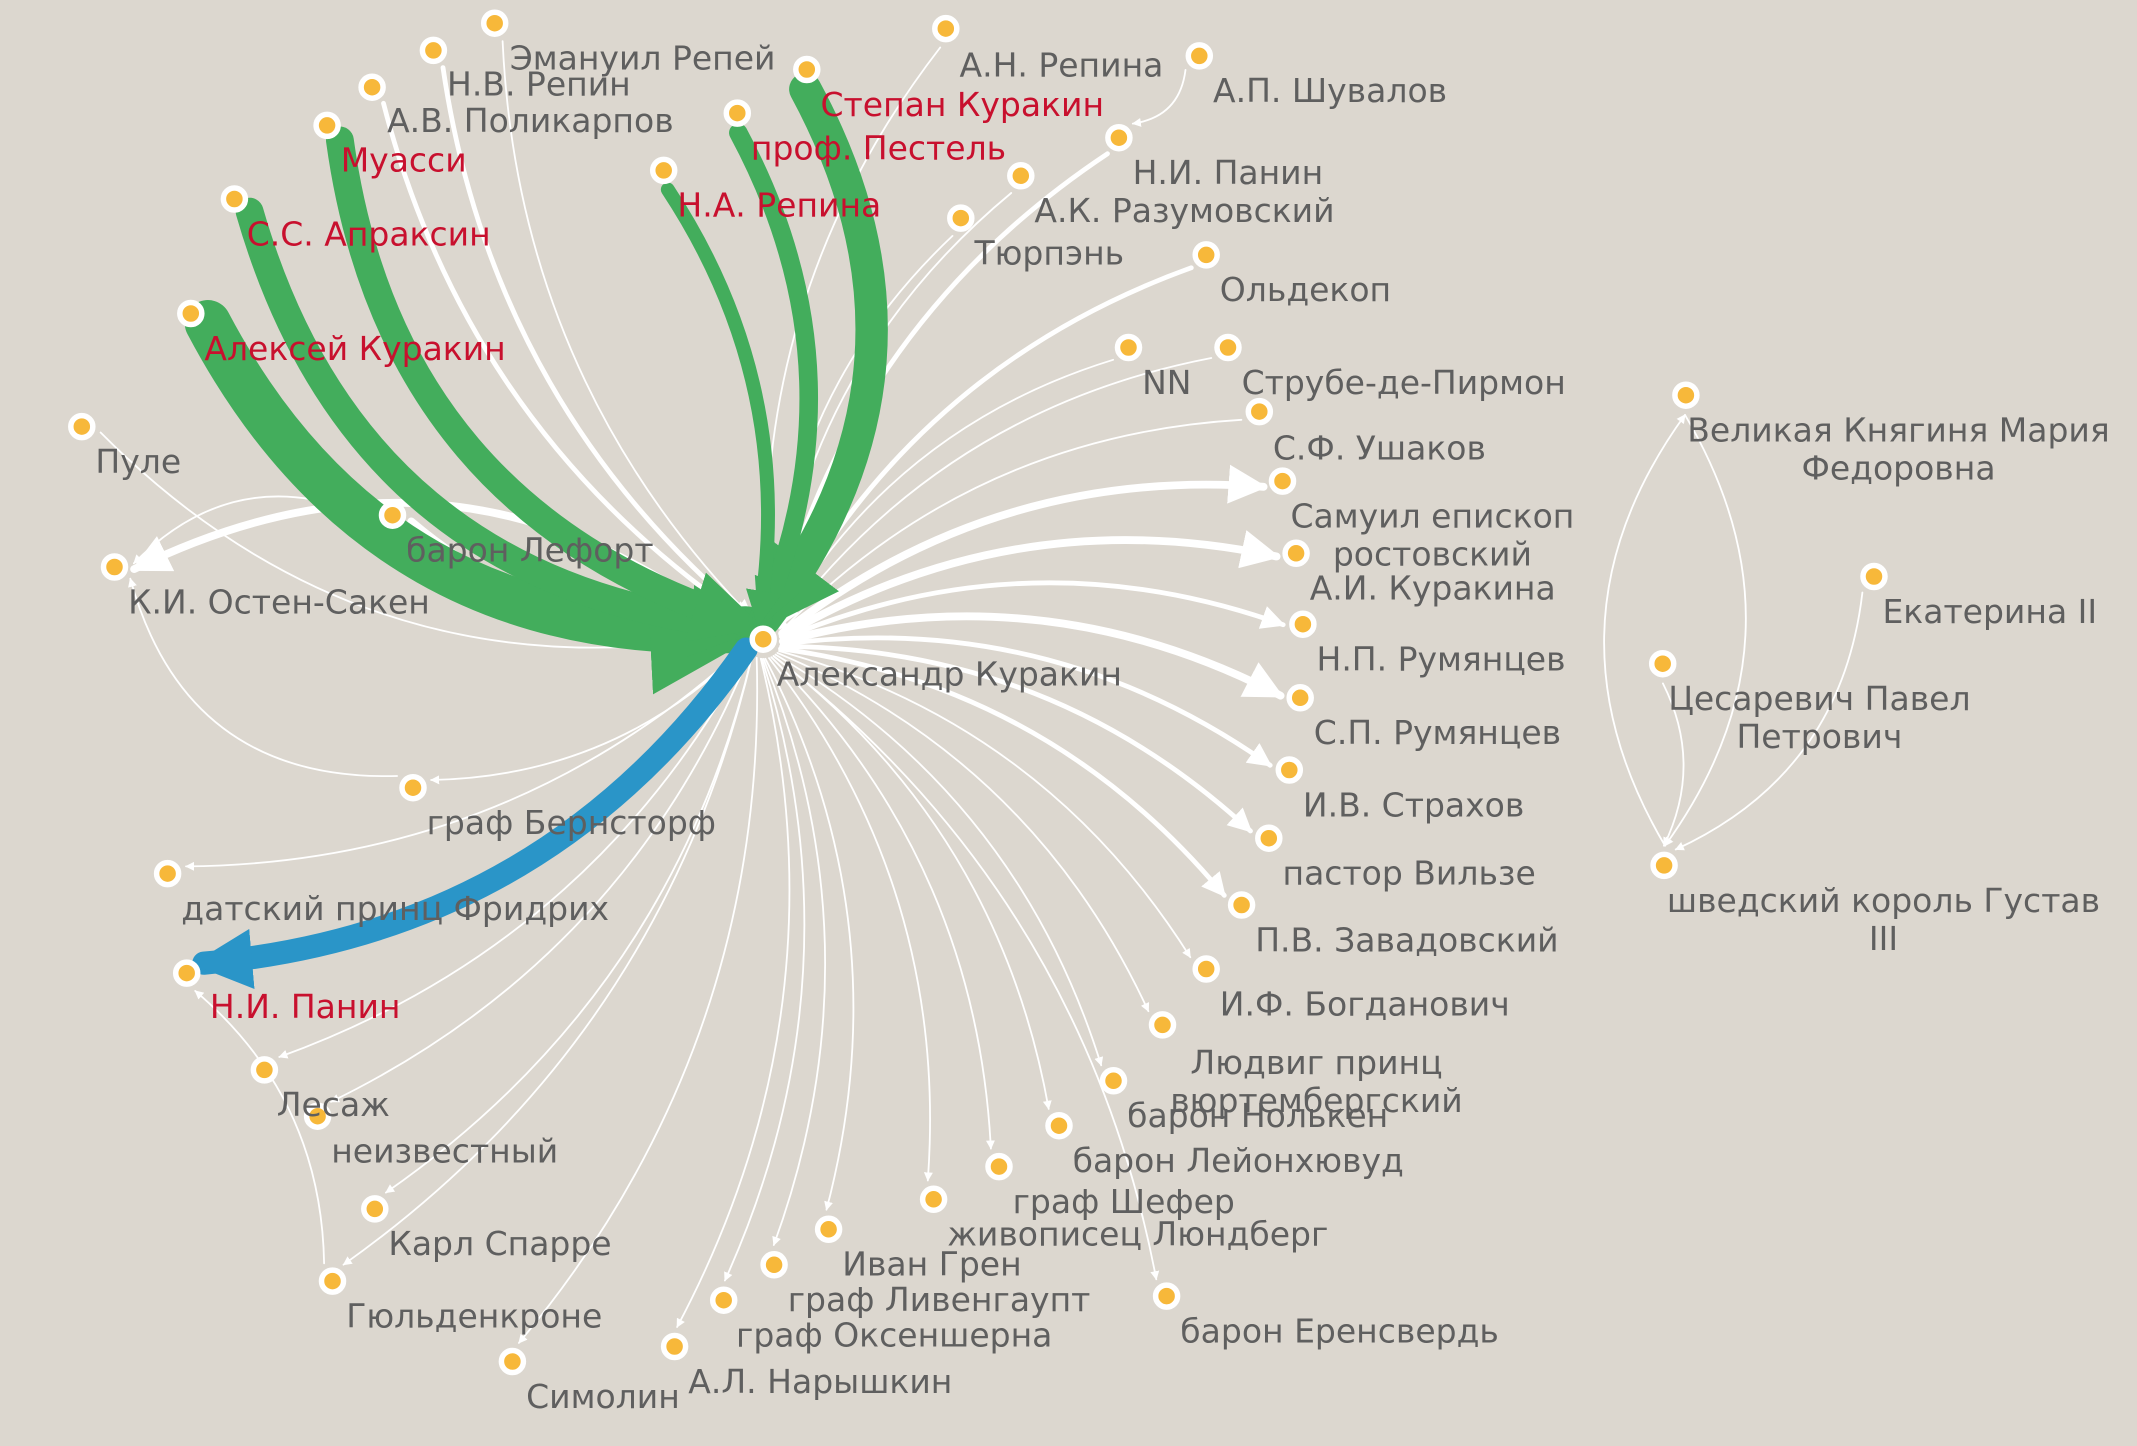  I want to click on node-kurakin_stepan, so click(807, 69).